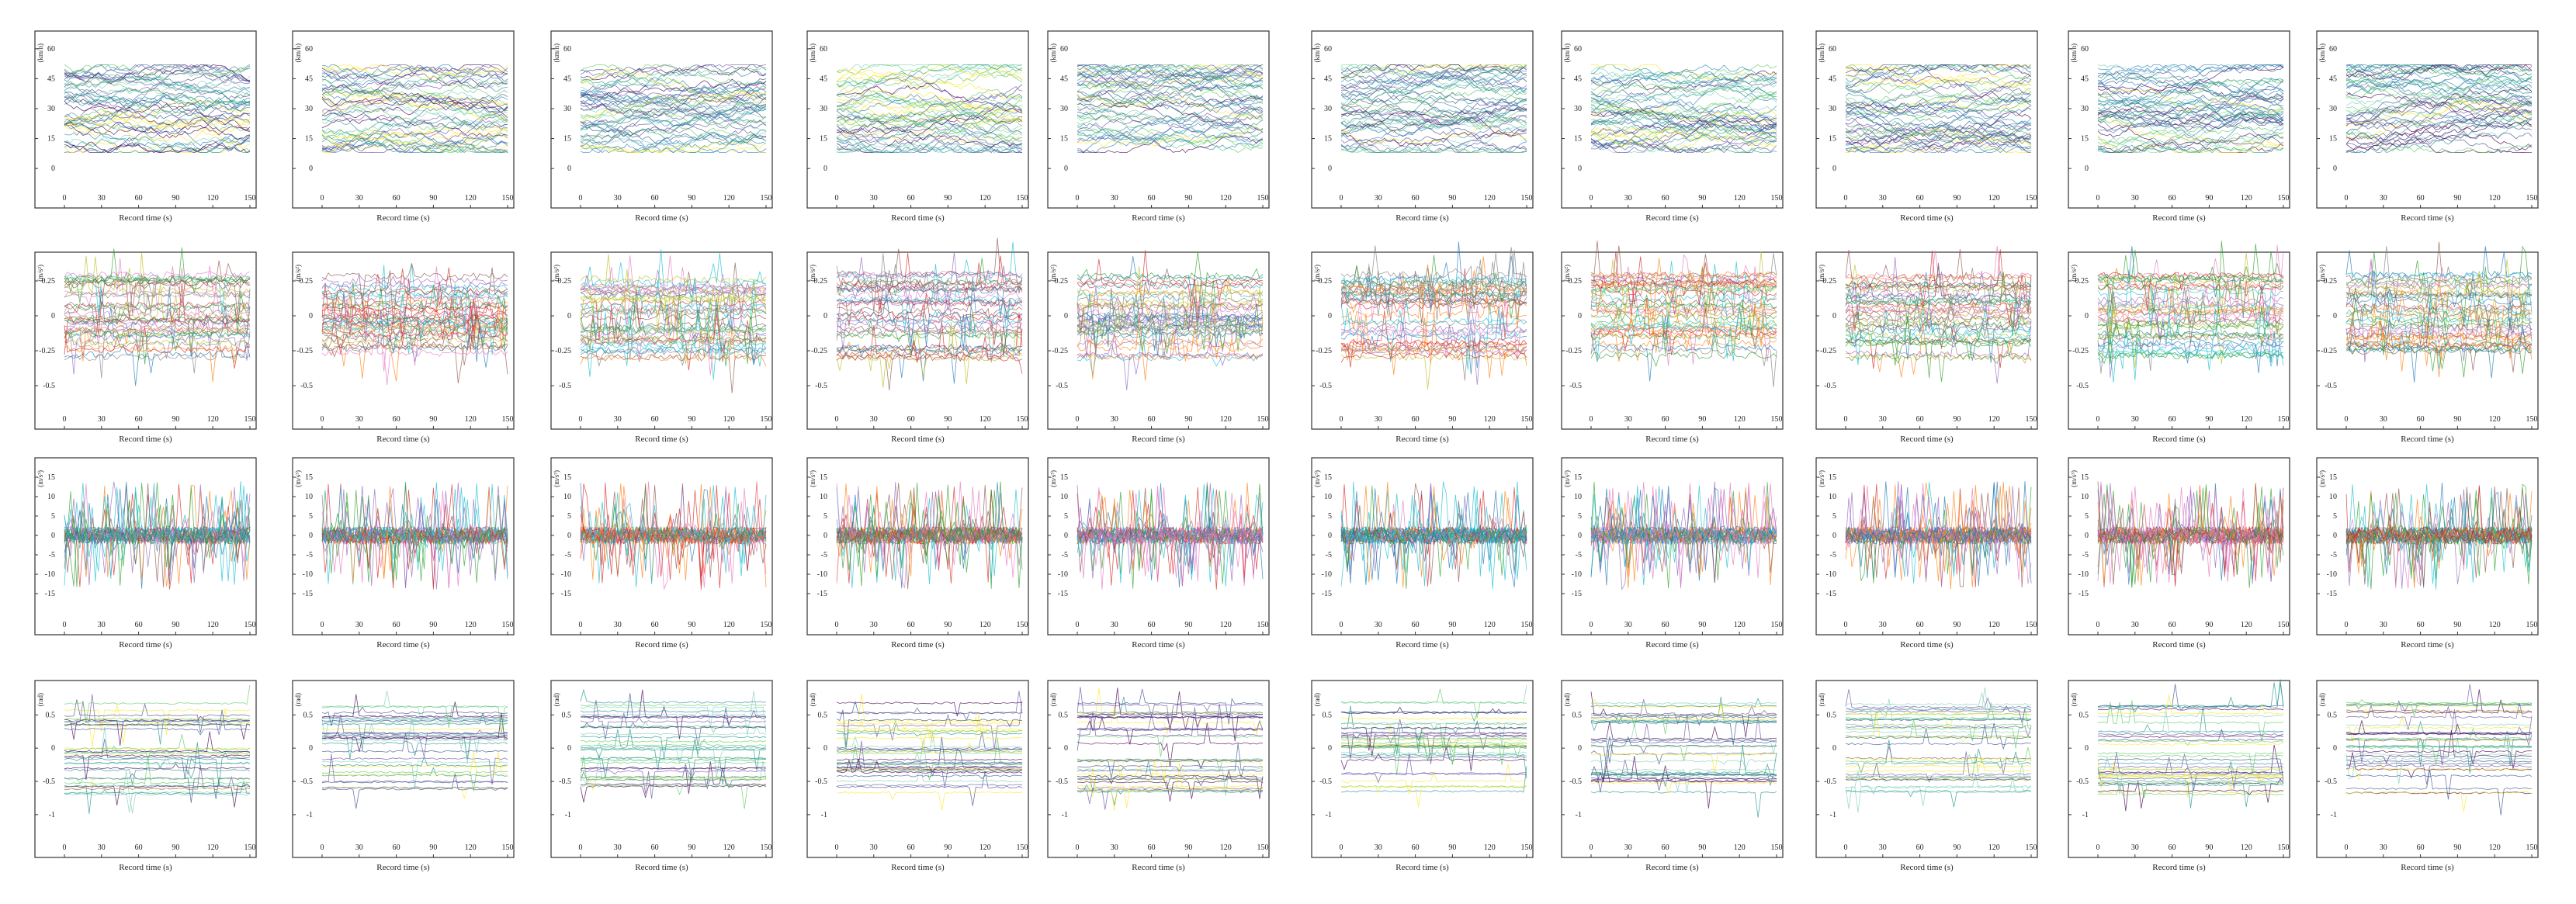 The height and width of the screenshot is (904, 2576). Describe the element at coordinates (1226, 625) in the screenshot. I see `x-tick-label: 120` at that location.